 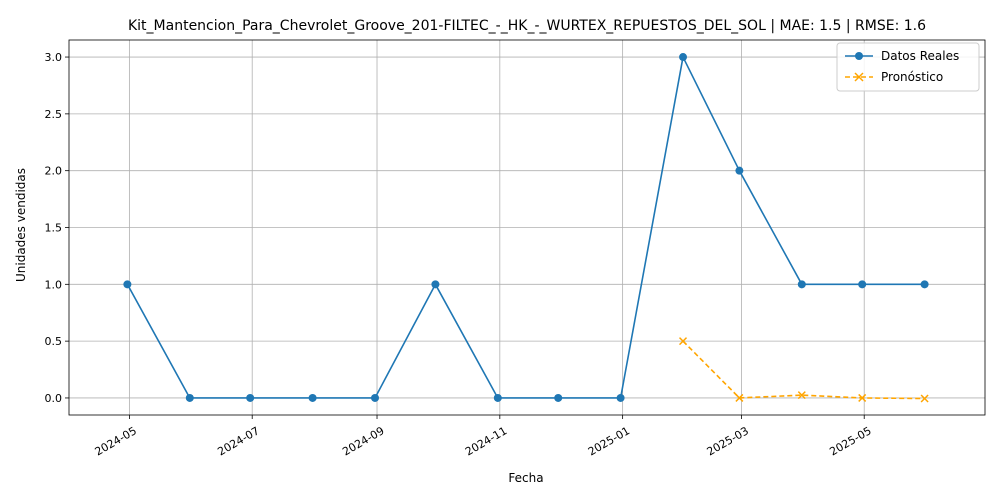 I want to click on legend-label-datos-reales: Datos Reales, so click(x=920, y=56).